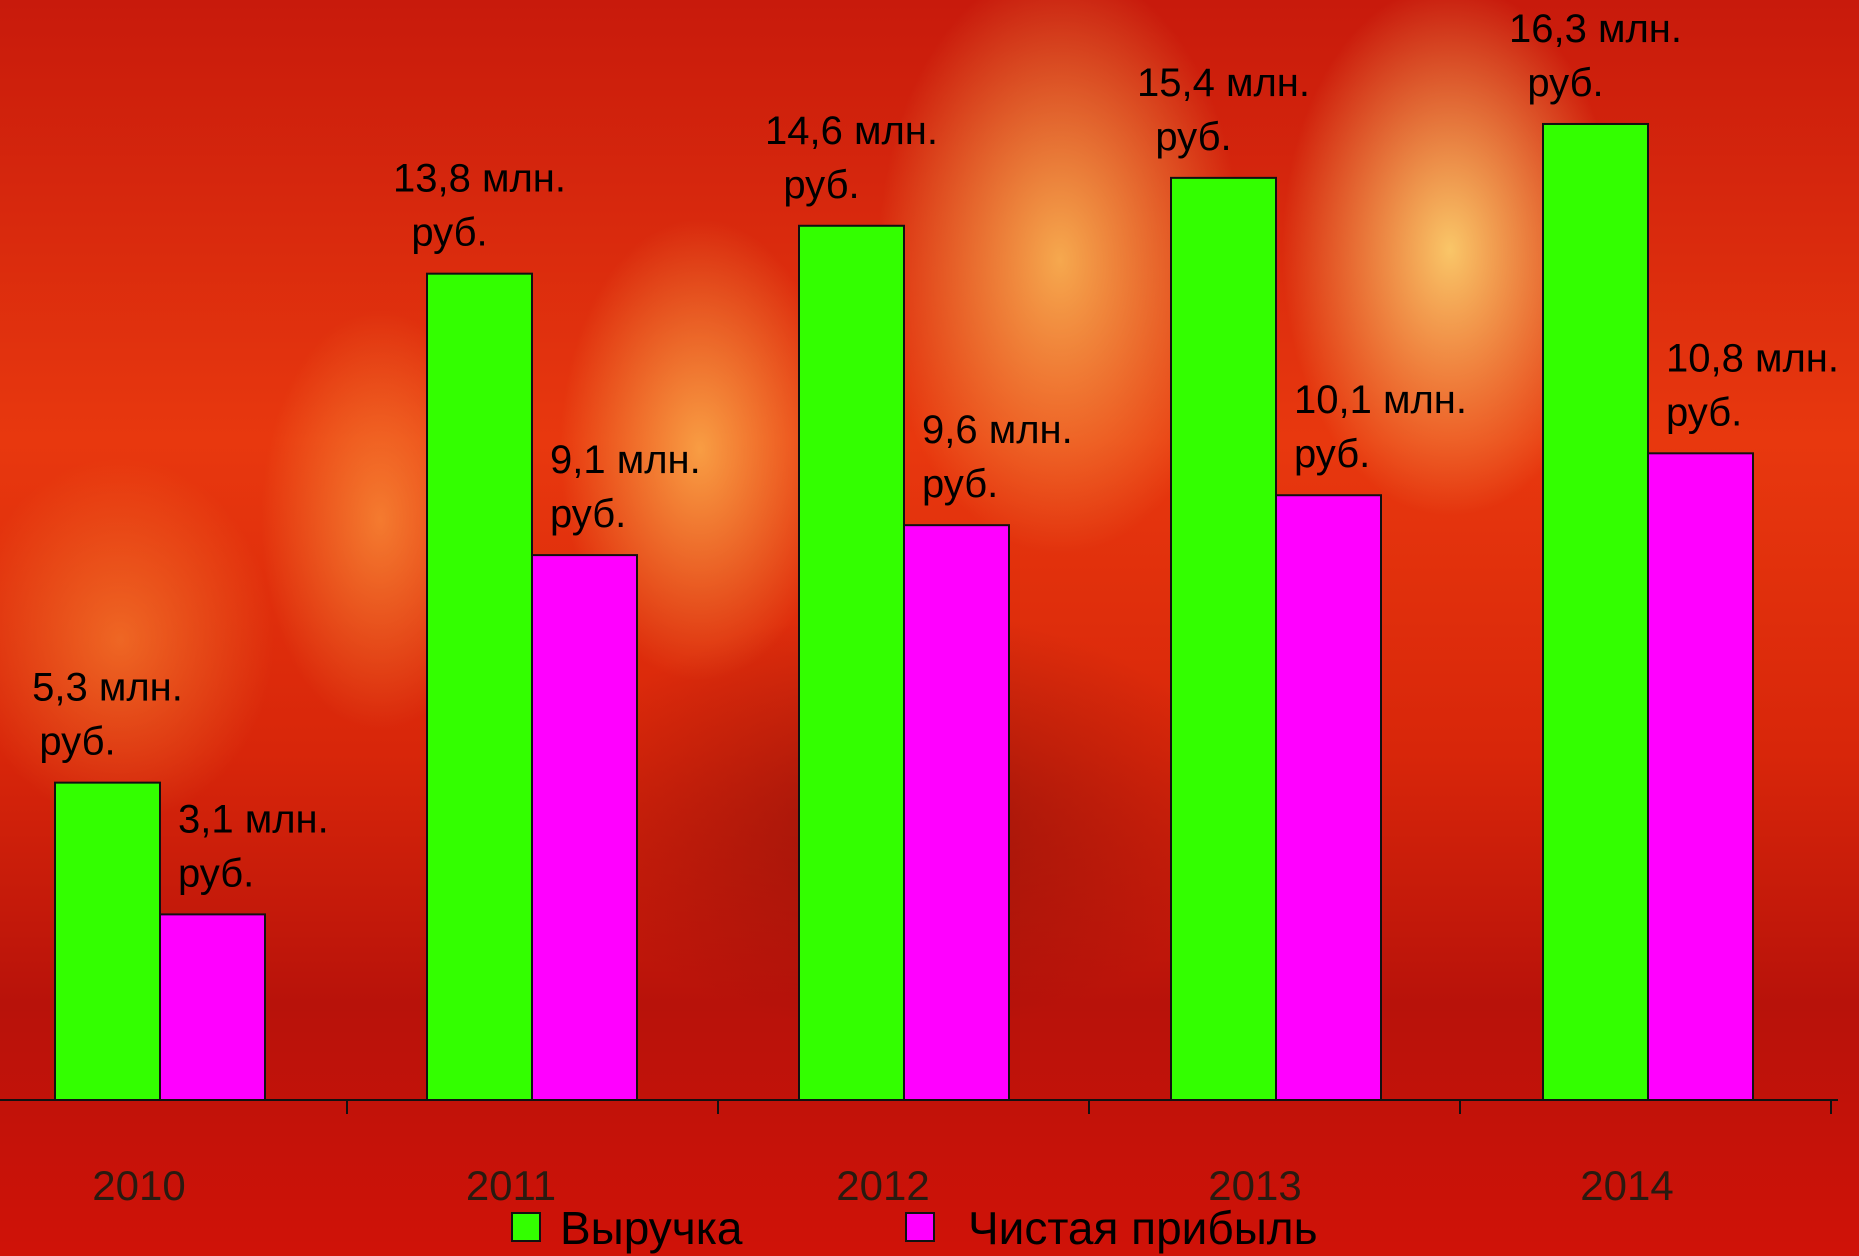 This screenshot has width=1859, height=1256. What do you see at coordinates (1223, 83) in the screenshot?
I see `data-label-revenue-2013-line1: 15,4 млн.` at bounding box center [1223, 83].